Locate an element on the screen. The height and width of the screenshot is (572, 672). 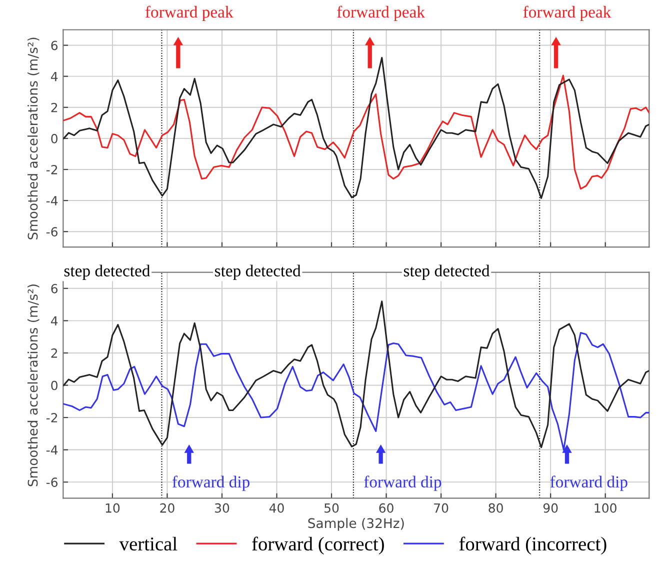
x-tick-label: 90 is located at coordinates (550, 508).